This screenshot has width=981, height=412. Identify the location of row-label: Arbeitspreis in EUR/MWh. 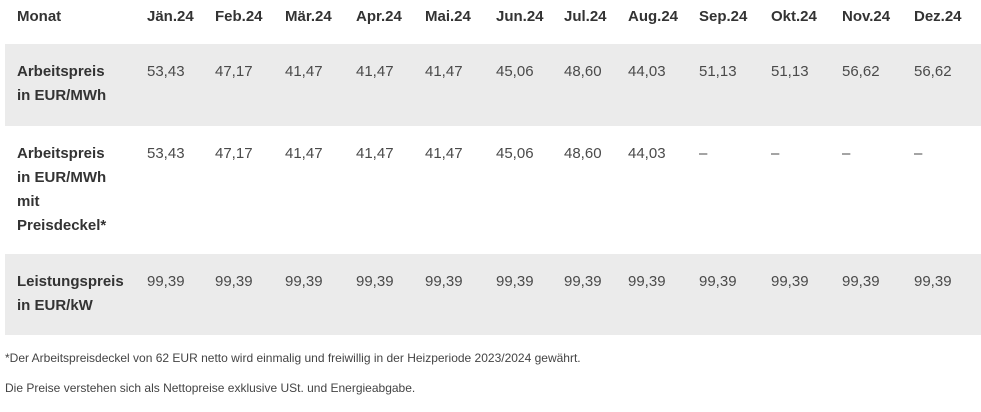
(76, 85).